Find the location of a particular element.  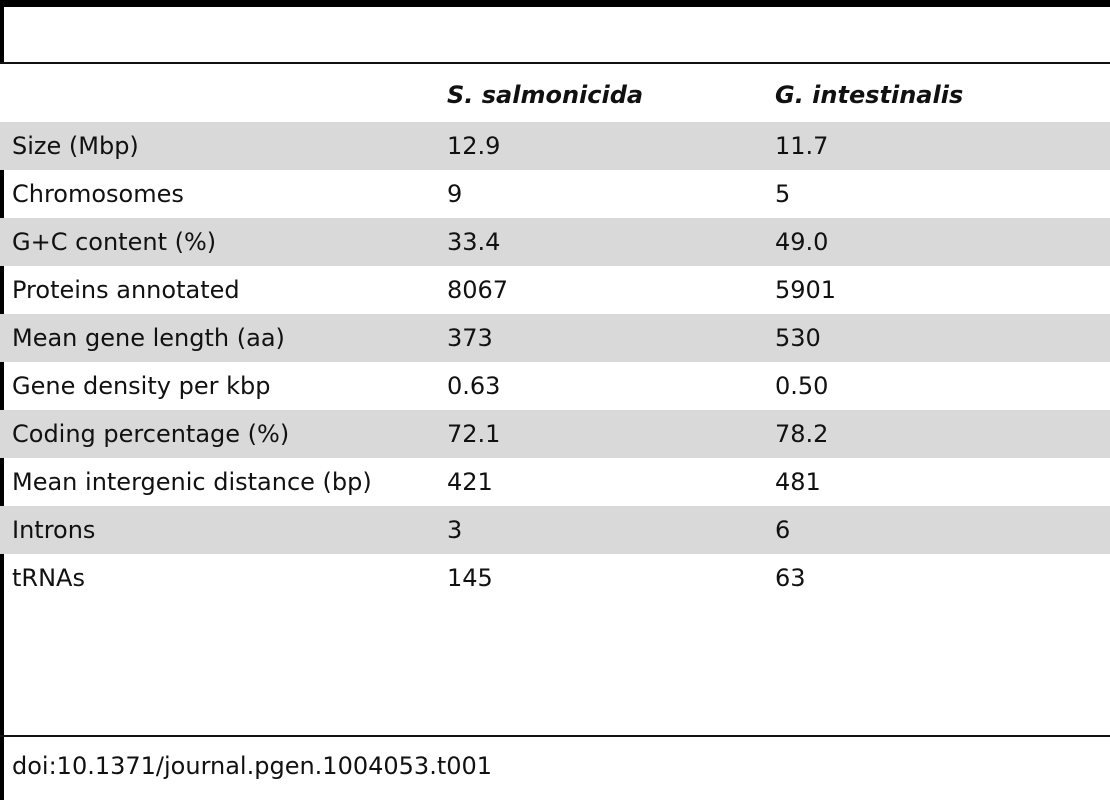

s-salmonicida-value: 72.1 is located at coordinates (474, 434).